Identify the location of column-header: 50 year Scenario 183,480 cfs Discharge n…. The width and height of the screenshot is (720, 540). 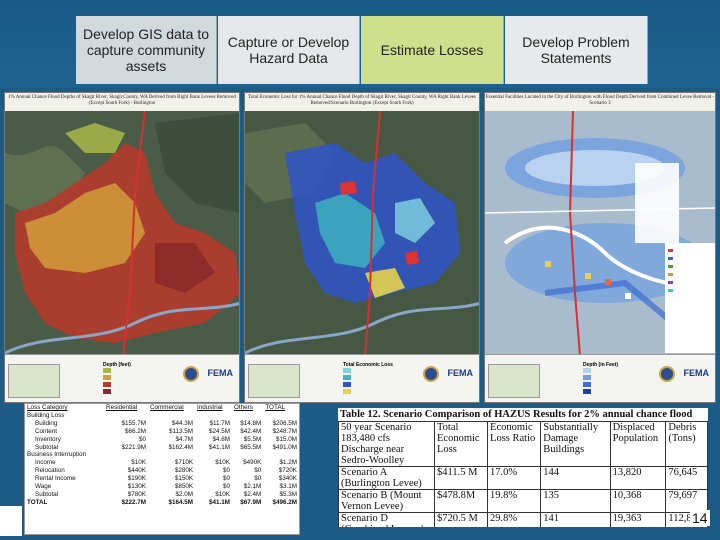
(386, 444).